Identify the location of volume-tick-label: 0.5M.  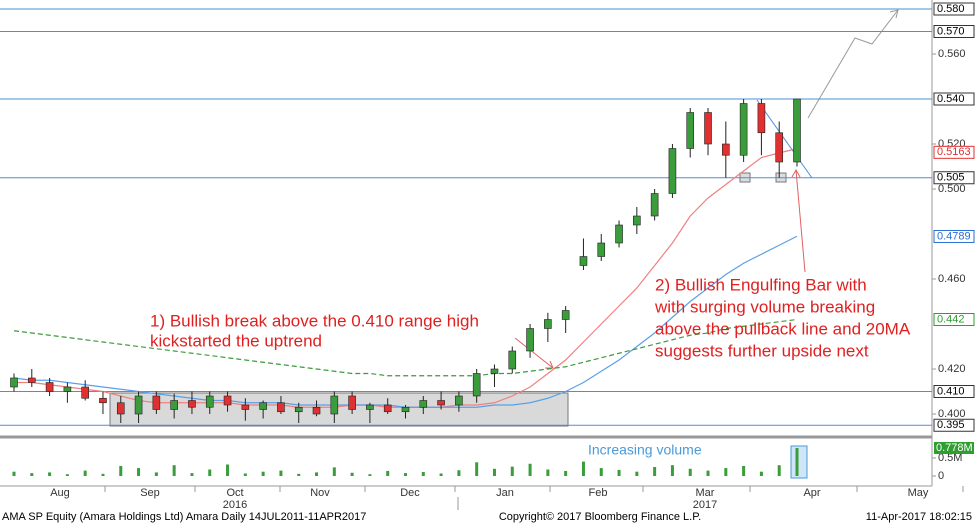
(950, 458).